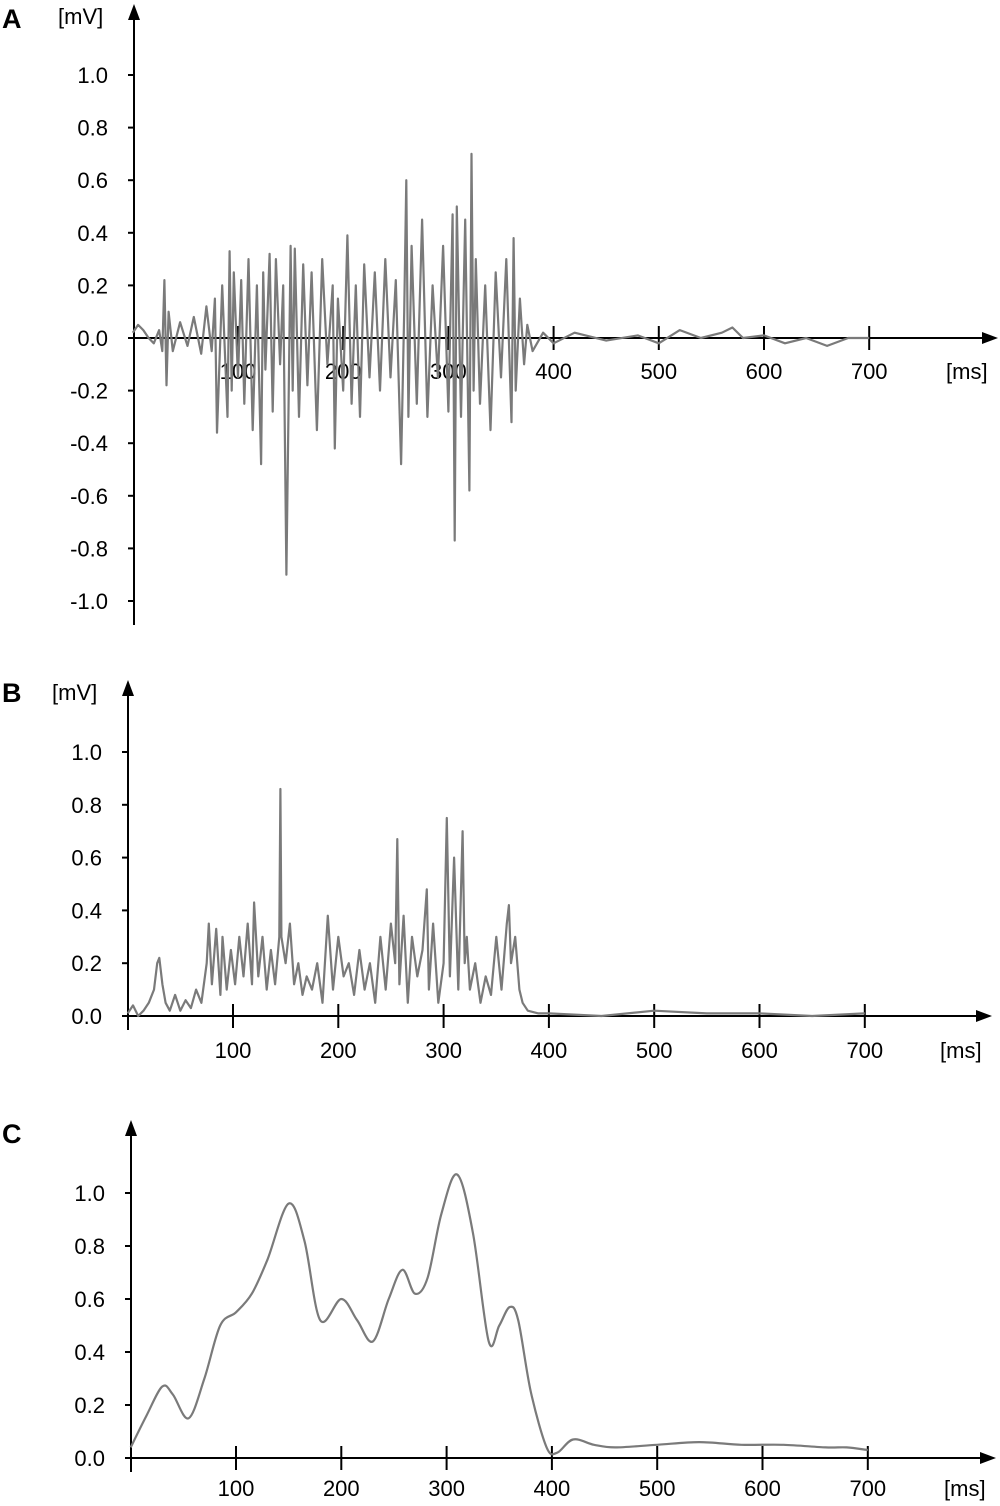 This screenshot has width=1000, height=1506. I want to click on y-tick-label-a: 0.6, so click(92, 180).